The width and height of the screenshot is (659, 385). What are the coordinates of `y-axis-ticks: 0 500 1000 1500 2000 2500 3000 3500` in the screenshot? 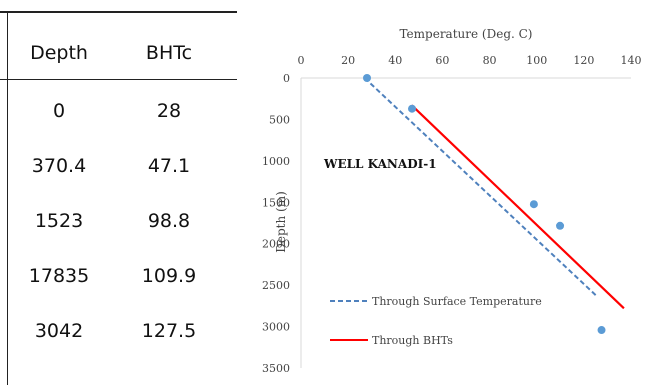 It's located at (276, 223).